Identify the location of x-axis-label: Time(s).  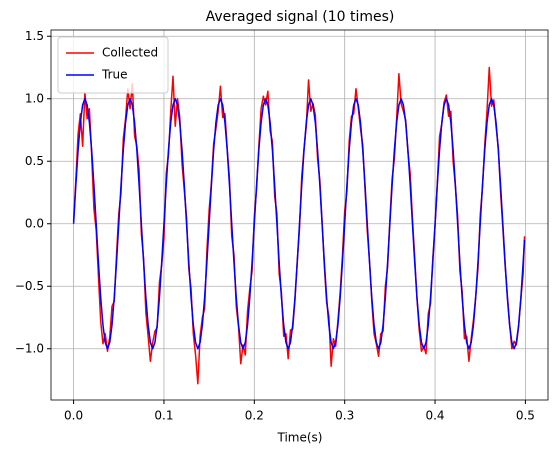
(300, 438).